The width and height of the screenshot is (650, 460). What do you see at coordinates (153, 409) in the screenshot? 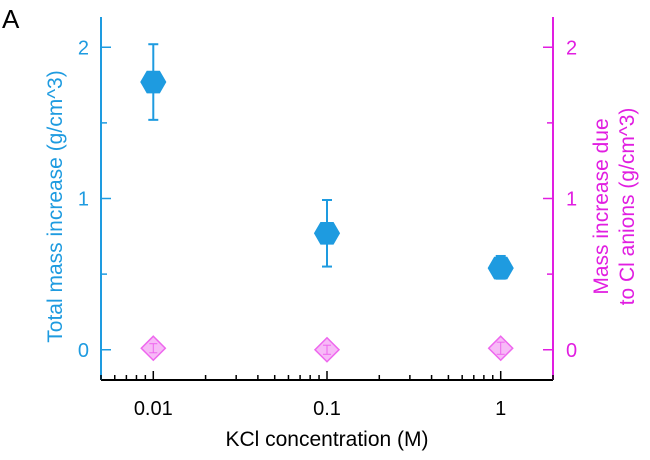
I see `x-tick-label: 0.01` at bounding box center [153, 409].